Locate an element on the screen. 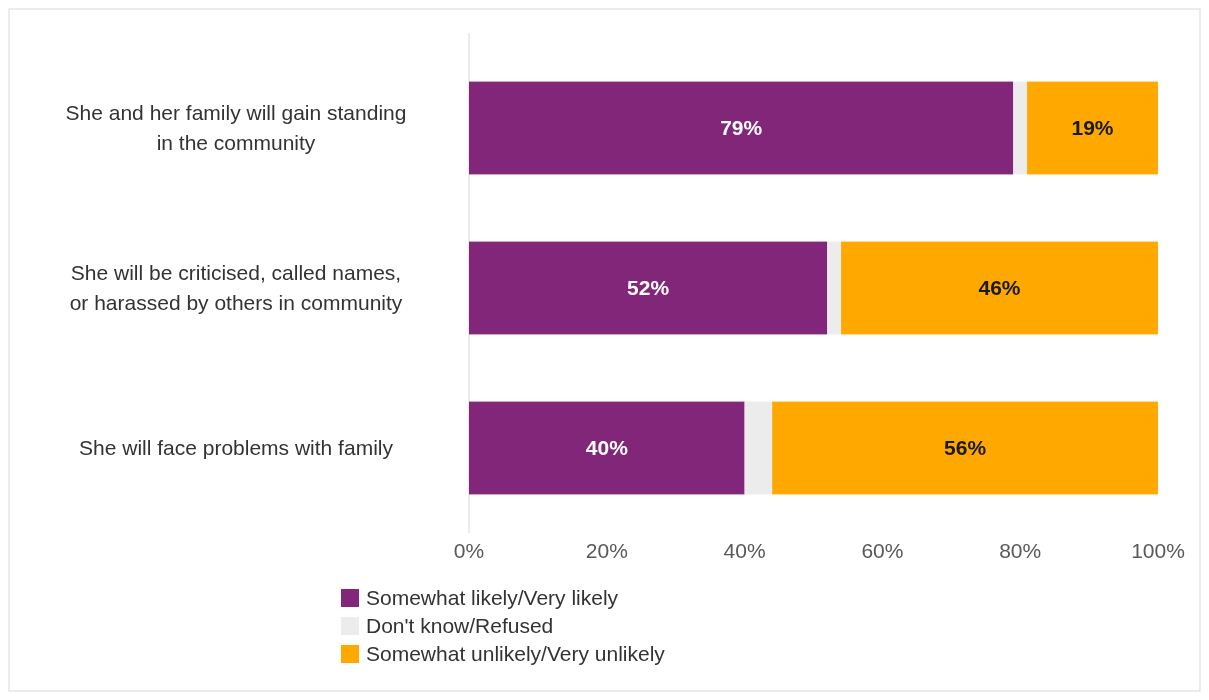  x-tick-label: 100% is located at coordinates (1158, 550).